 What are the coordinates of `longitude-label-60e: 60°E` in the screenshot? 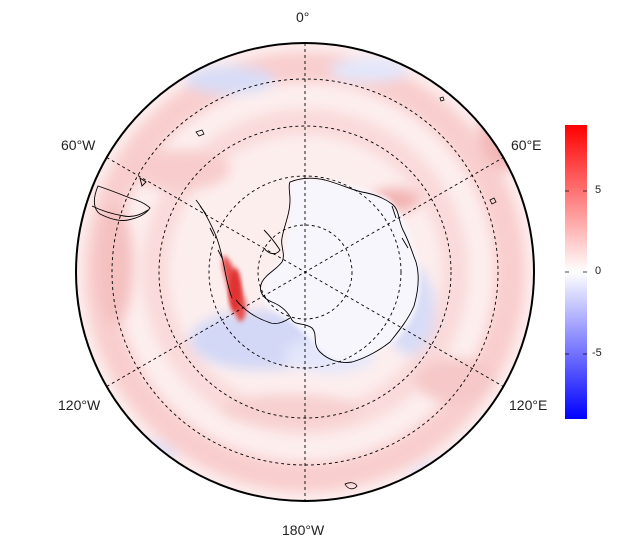 It's located at (526, 145).